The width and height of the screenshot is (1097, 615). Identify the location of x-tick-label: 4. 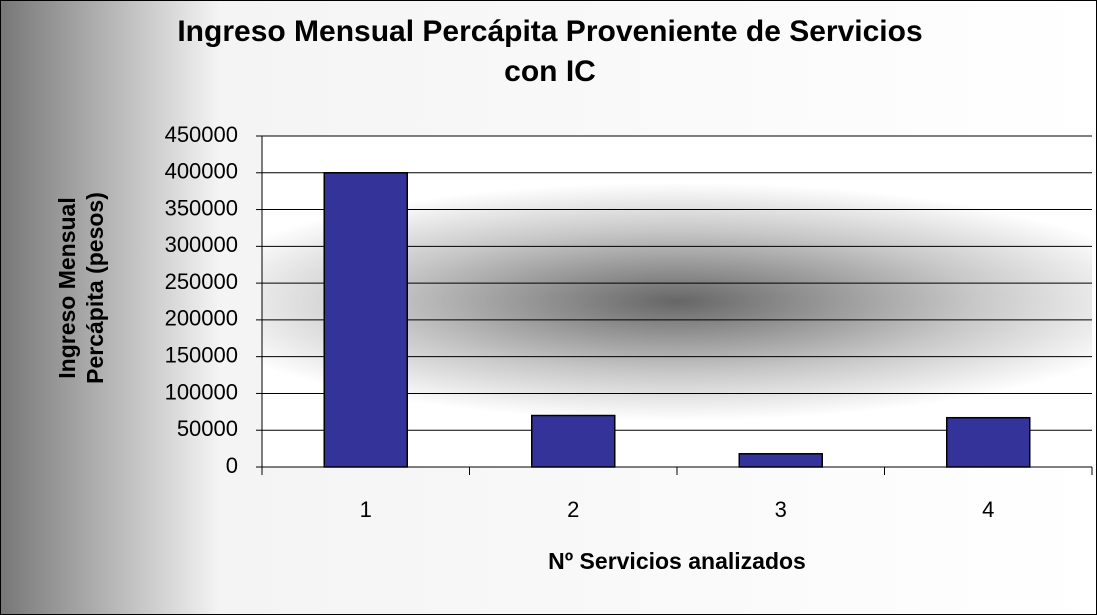
(988, 509).